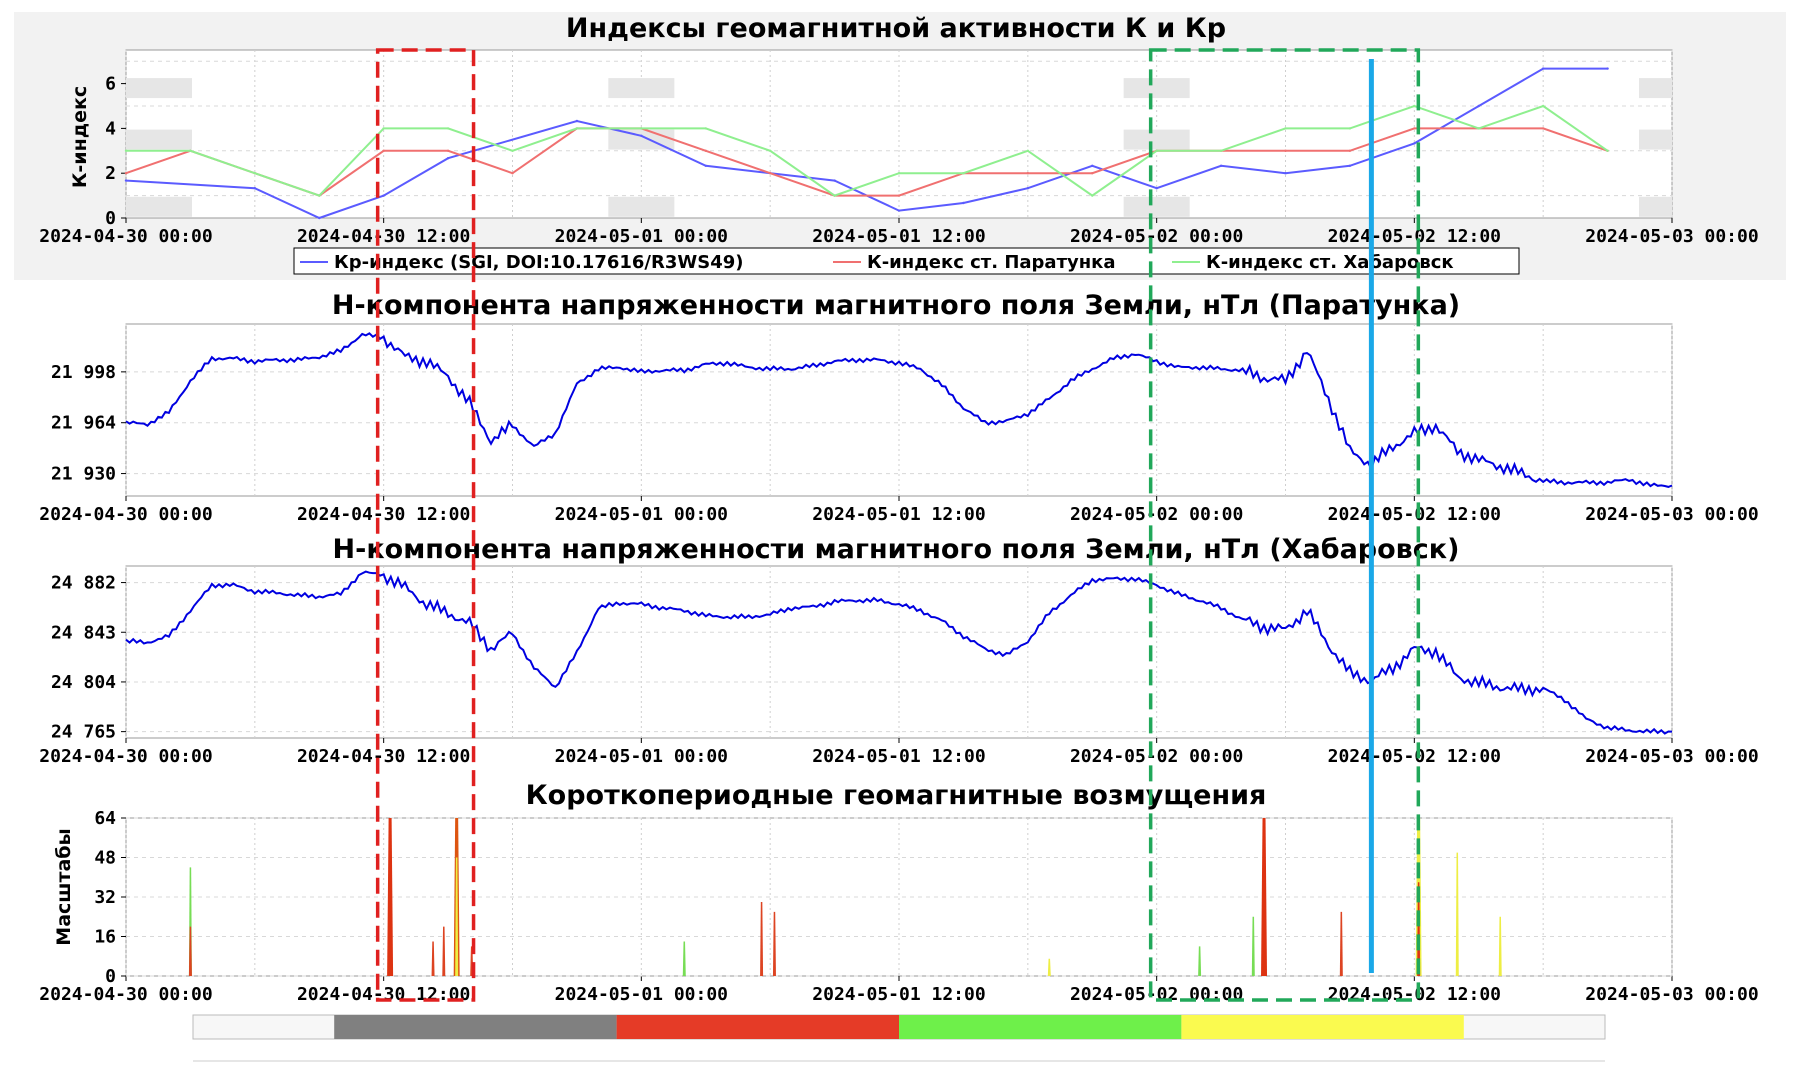 This screenshot has width=1794, height=1071. Describe the element at coordinates (896, 28) in the screenshot. I see `kindex-title: Индексы геомагнитной активности К и Кр` at that location.